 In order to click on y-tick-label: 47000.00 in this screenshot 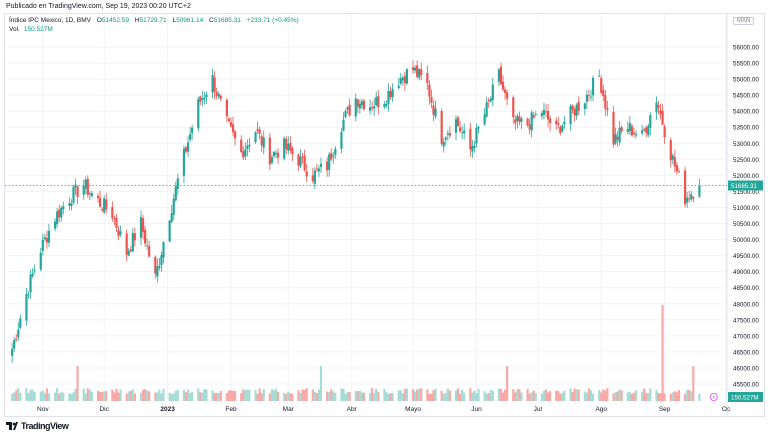, I will do `click(746, 336)`.